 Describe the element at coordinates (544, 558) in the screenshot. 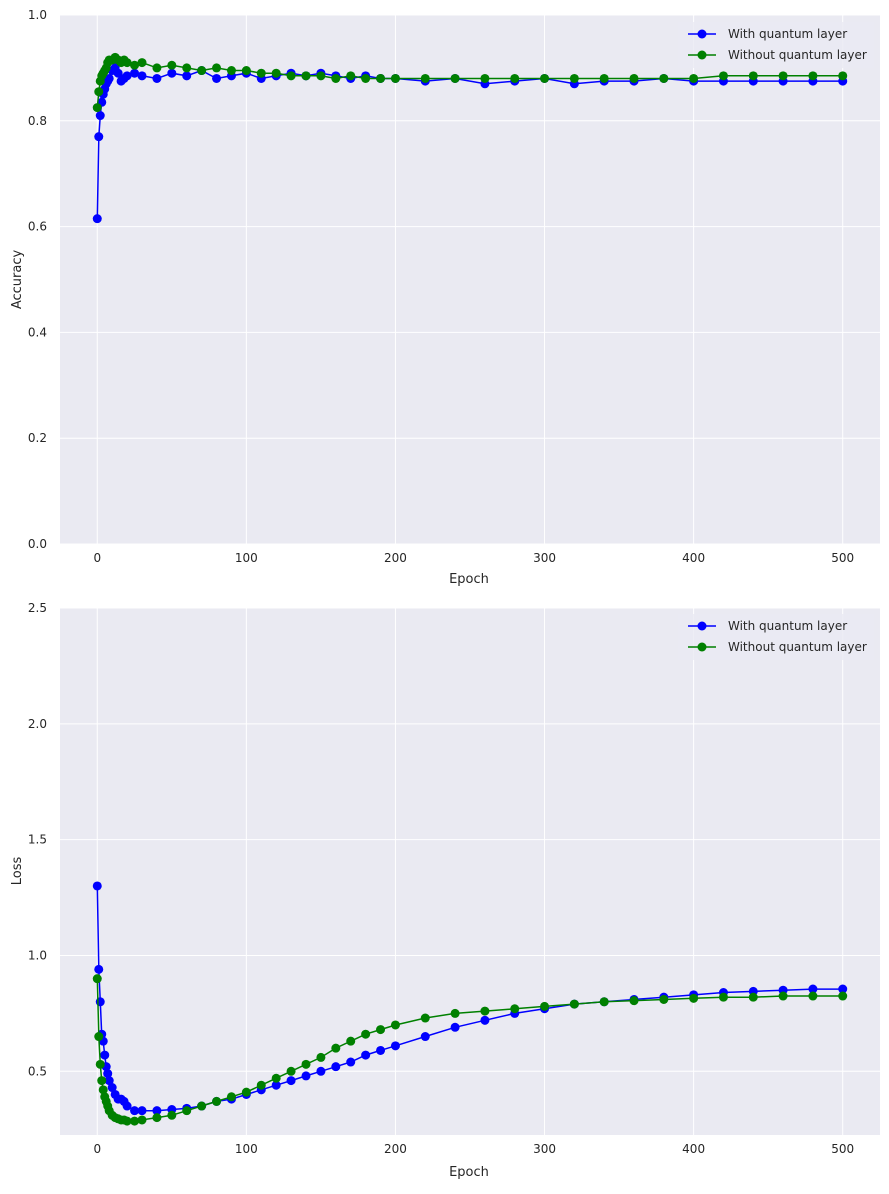

I see `accuracy-x-tick-label: 300` at that location.